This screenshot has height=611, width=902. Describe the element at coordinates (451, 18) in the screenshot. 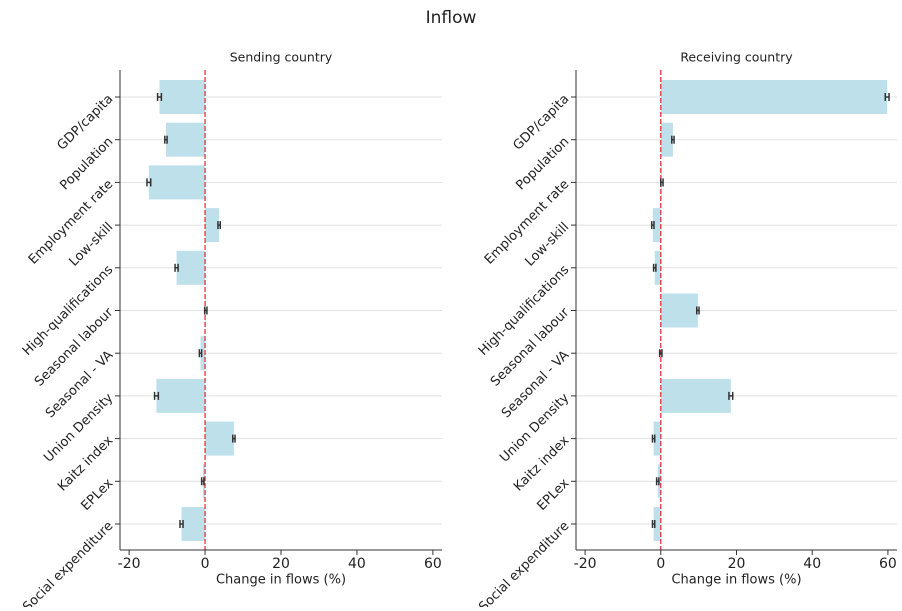

I see `figure-title: Inflow` at that location.